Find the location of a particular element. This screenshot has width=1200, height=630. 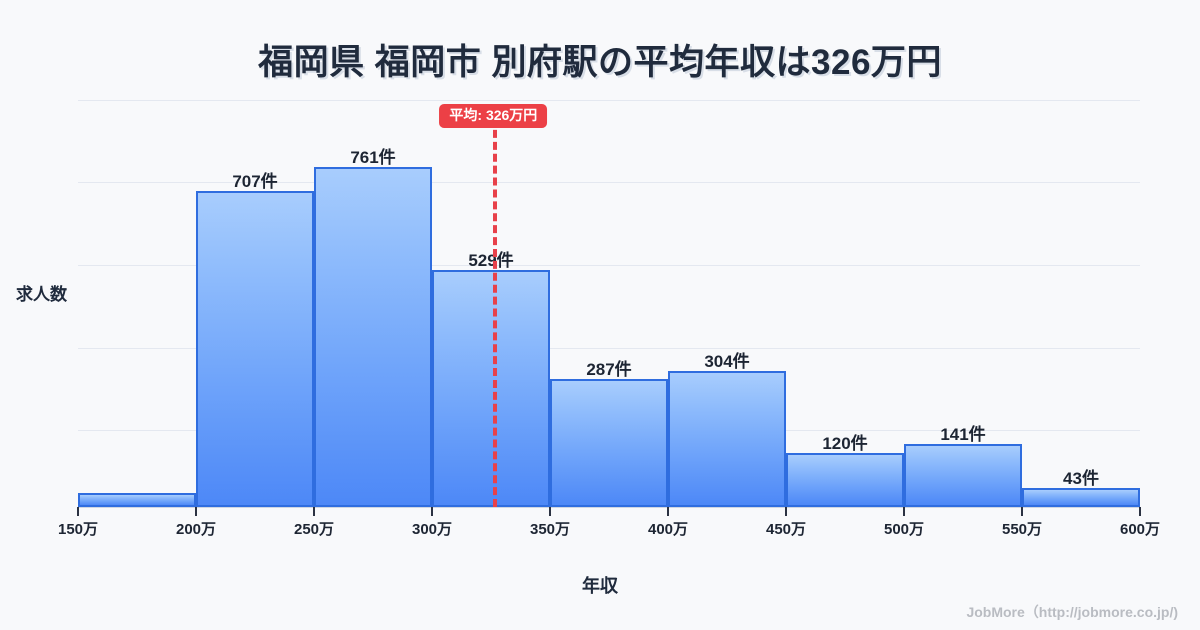

bar-value-label: 761件 is located at coordinates (373, 157).